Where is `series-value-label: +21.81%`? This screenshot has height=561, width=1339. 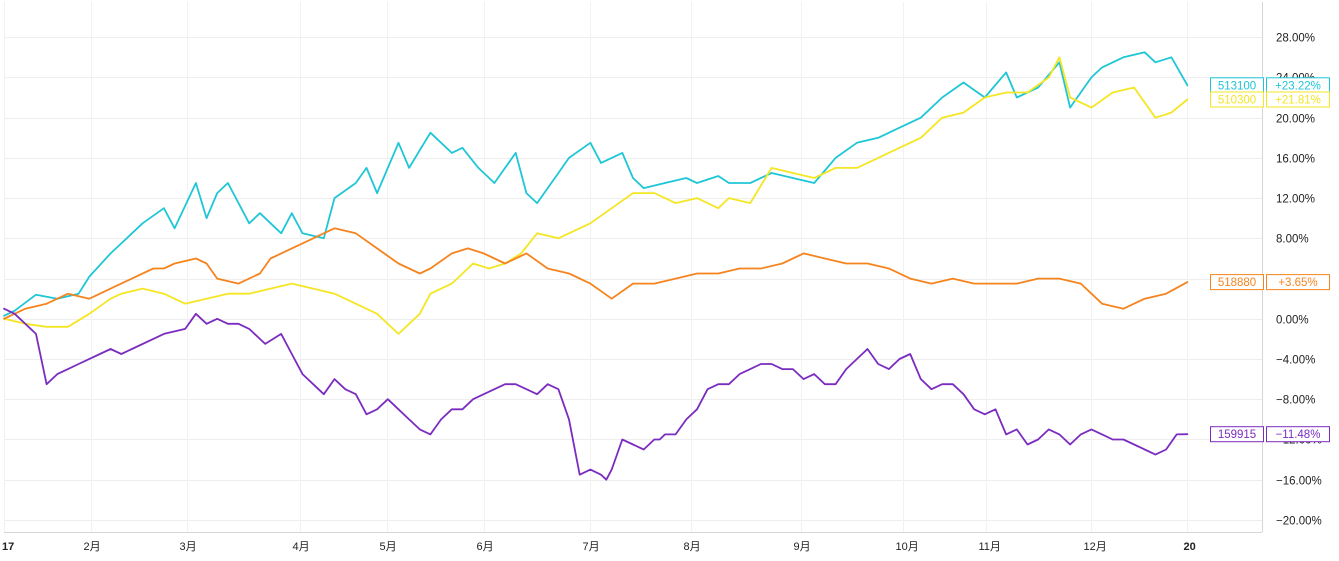
series-value-label: +21.81% is located at coordinates (1298, 101).